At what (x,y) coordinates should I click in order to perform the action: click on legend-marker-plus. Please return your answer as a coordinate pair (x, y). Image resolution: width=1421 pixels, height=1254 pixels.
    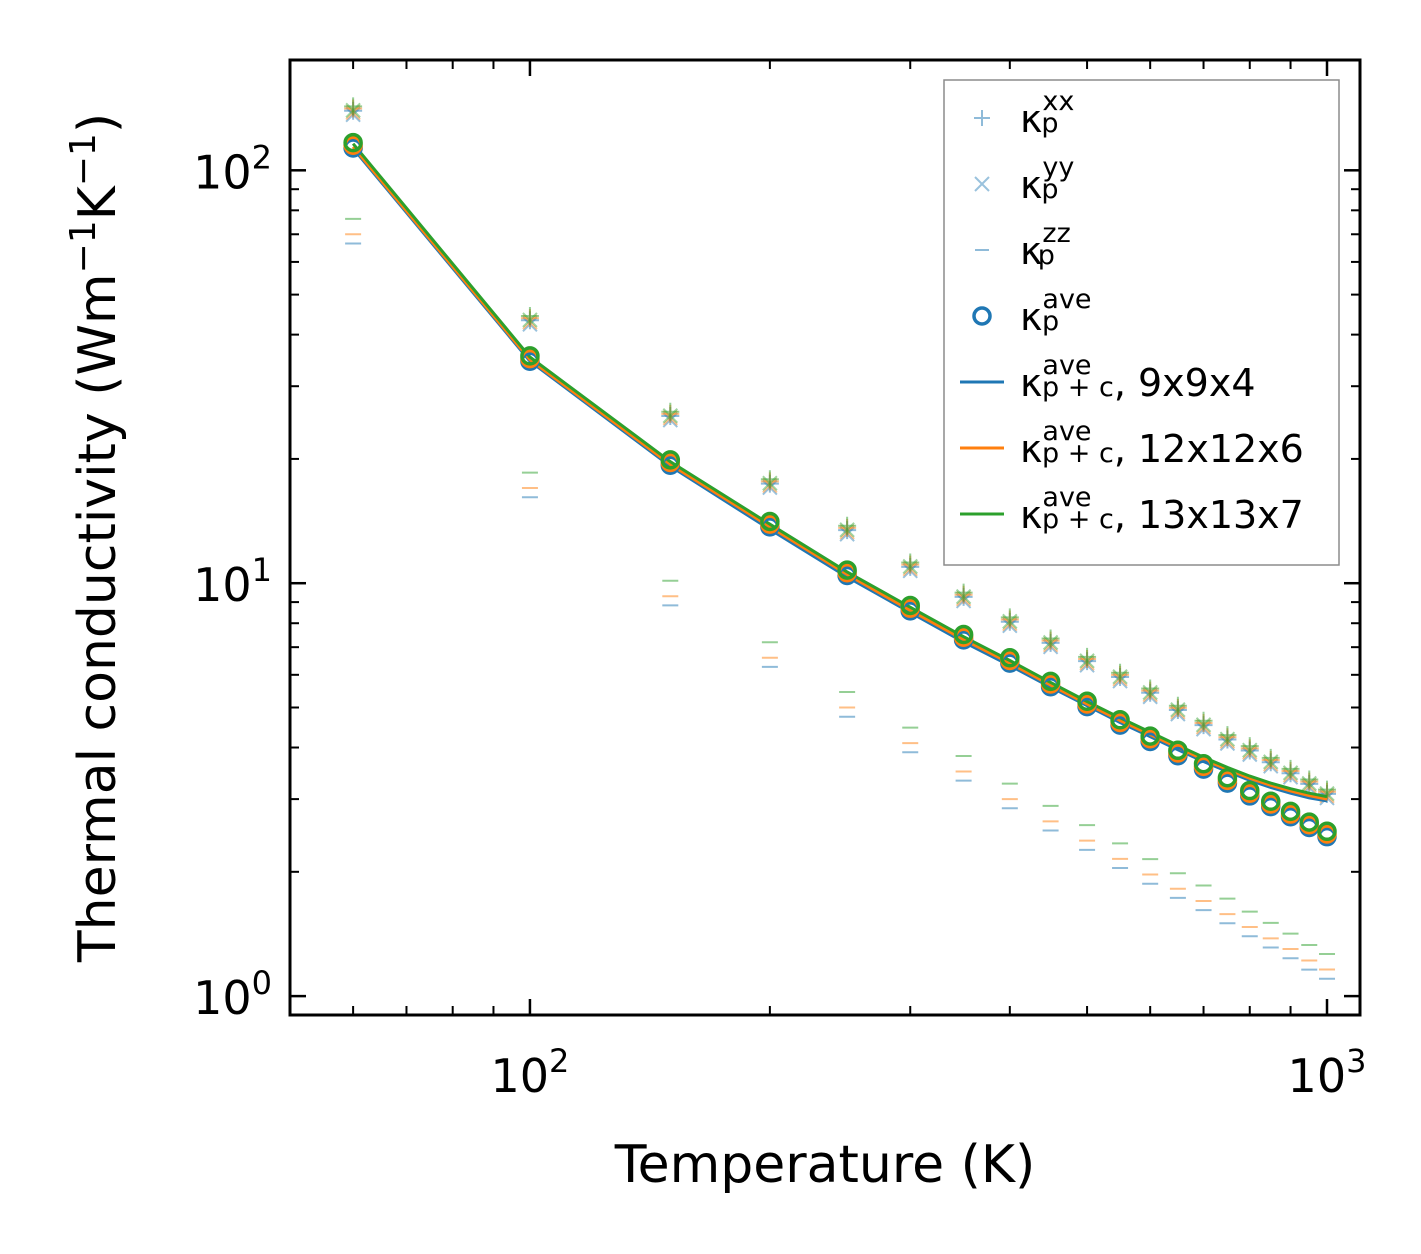
    Looking at the image, I should click on (982, 118).